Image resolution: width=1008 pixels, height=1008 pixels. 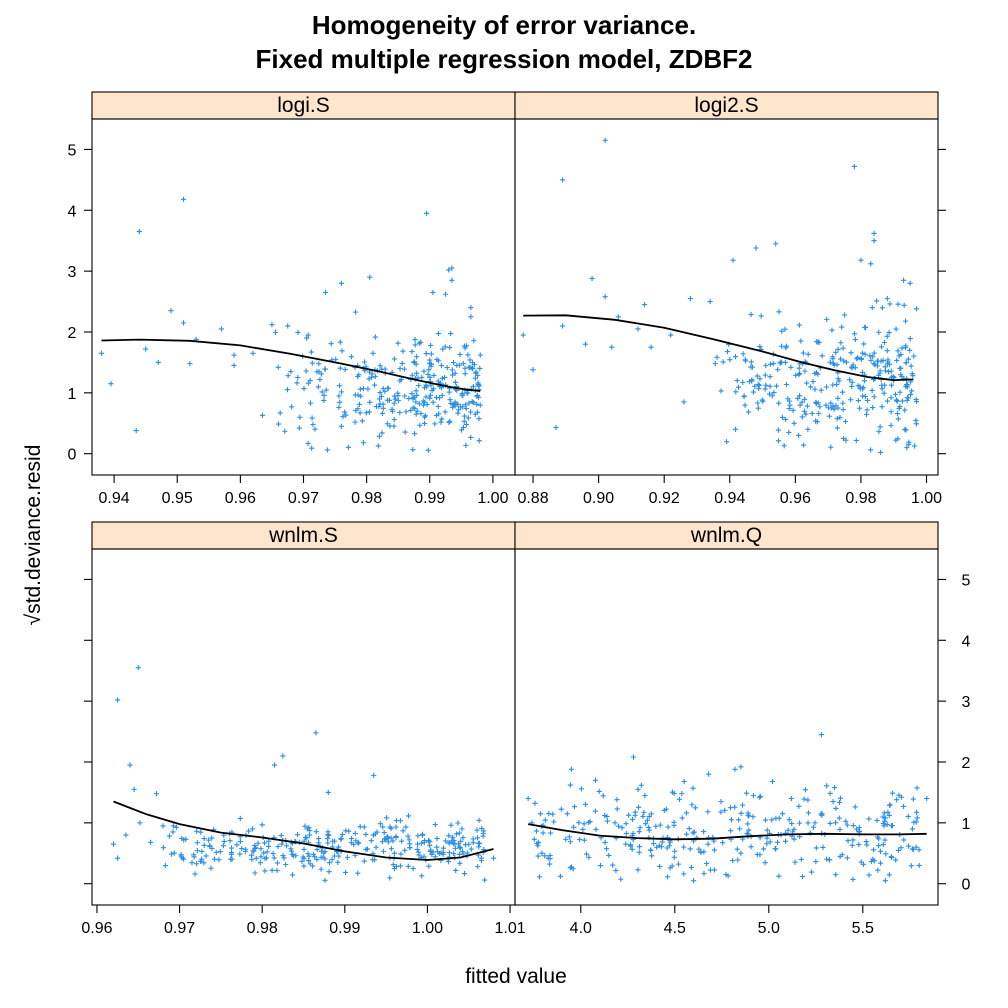 I want to click on x-tick-label: 4.5, so click(x=675, y=928).